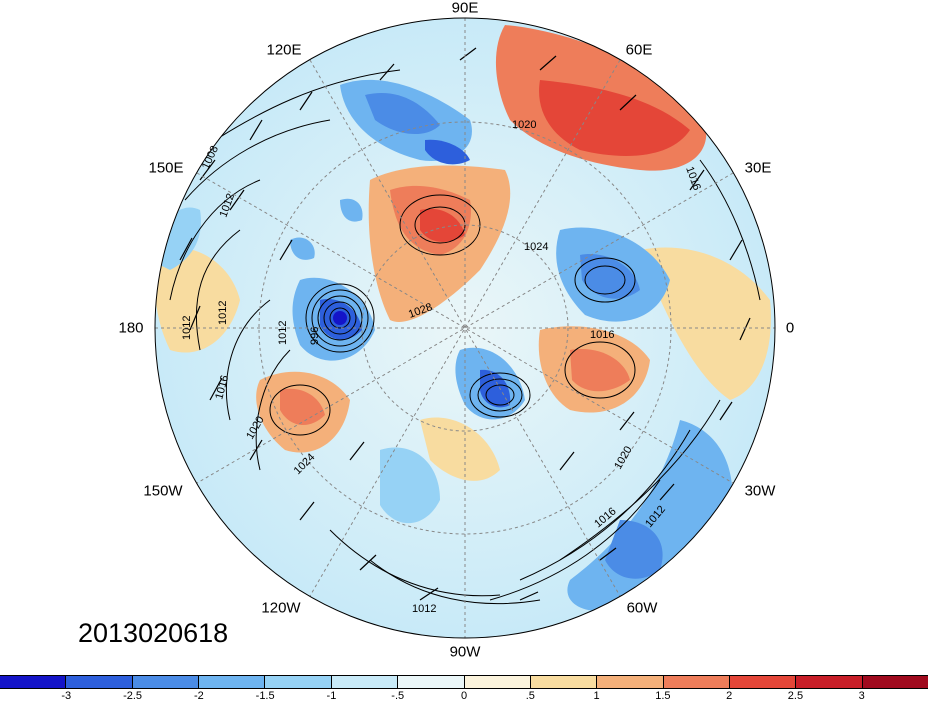  What do you see at coordinates (861, 696) in the screenshot?
I see `colorbar-tick-label: 3` at bounding box center [861, 696].